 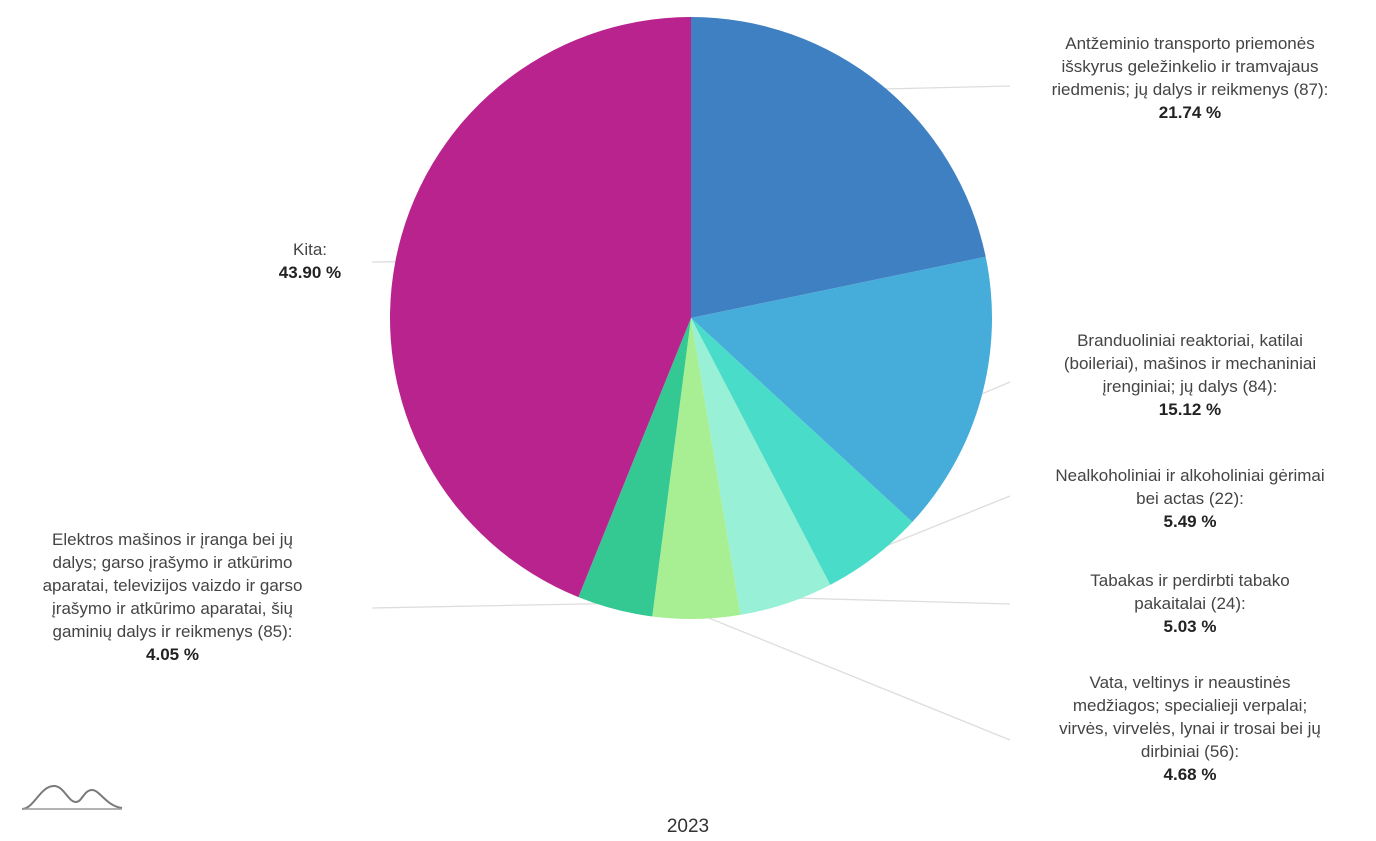 What do you see at coordinates (1190, 66) in the screenshot?
I see `label-line: išskyrus geležinkelio ir tramvajaus` at bounding box center [1190, 66].